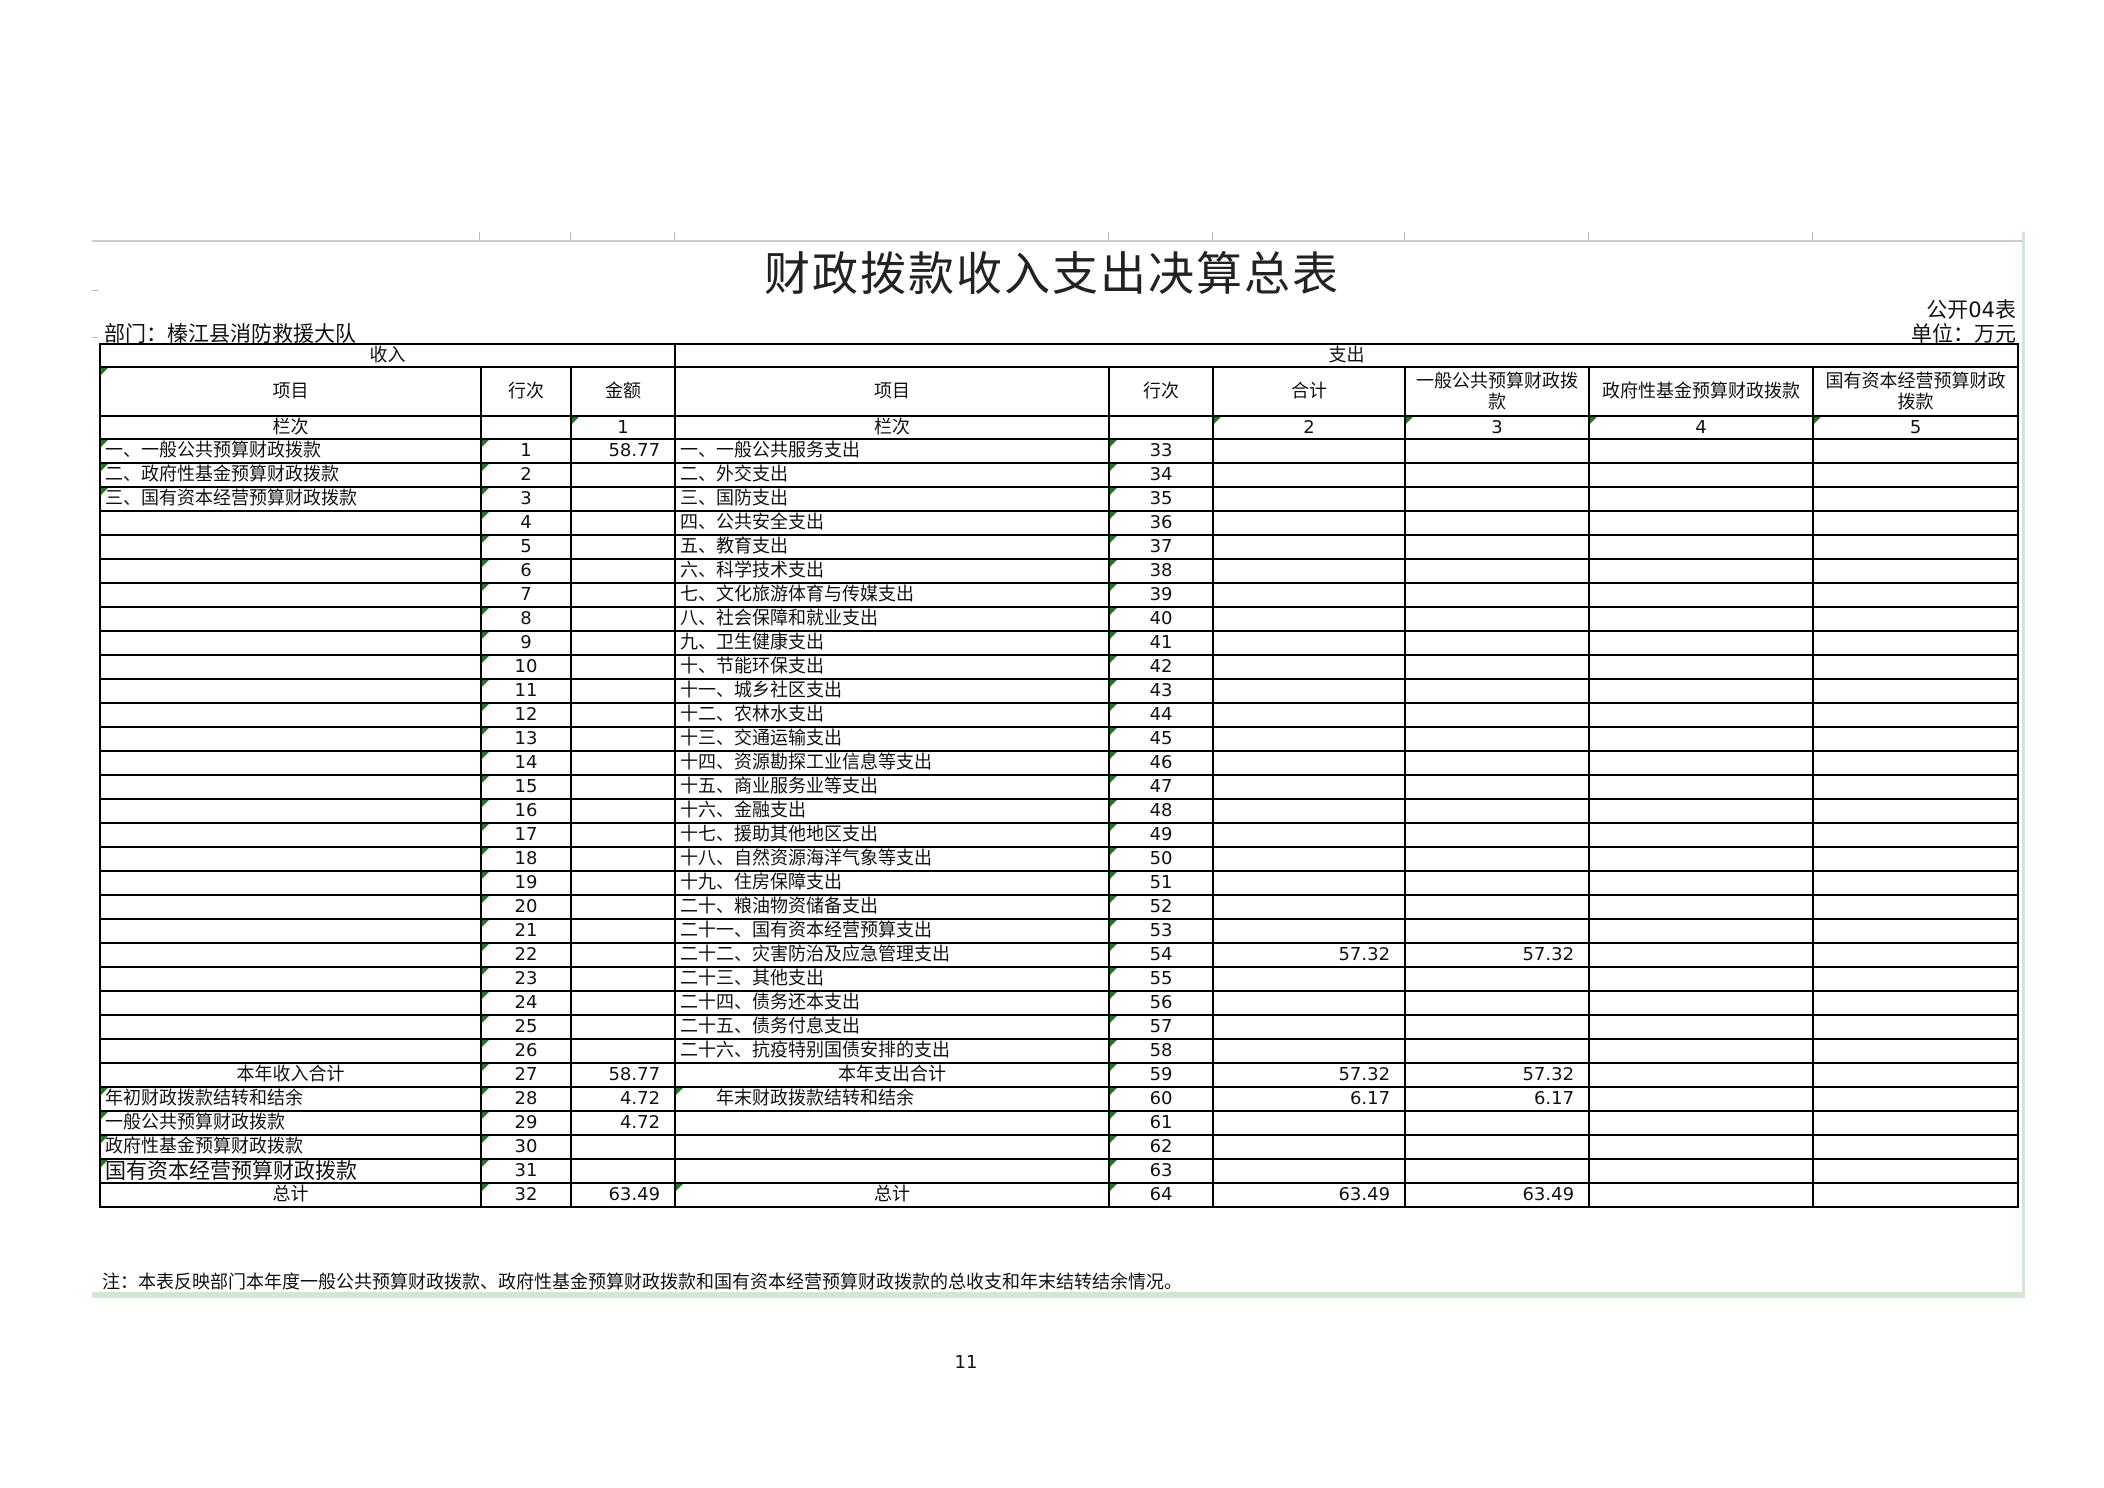 The height and width of the screenshot is (1488, 2104). Describe the element at coordinates (892, 451) in the screenshot. I see `cell-expense-item: 一、一般公共服务支出` at that location.